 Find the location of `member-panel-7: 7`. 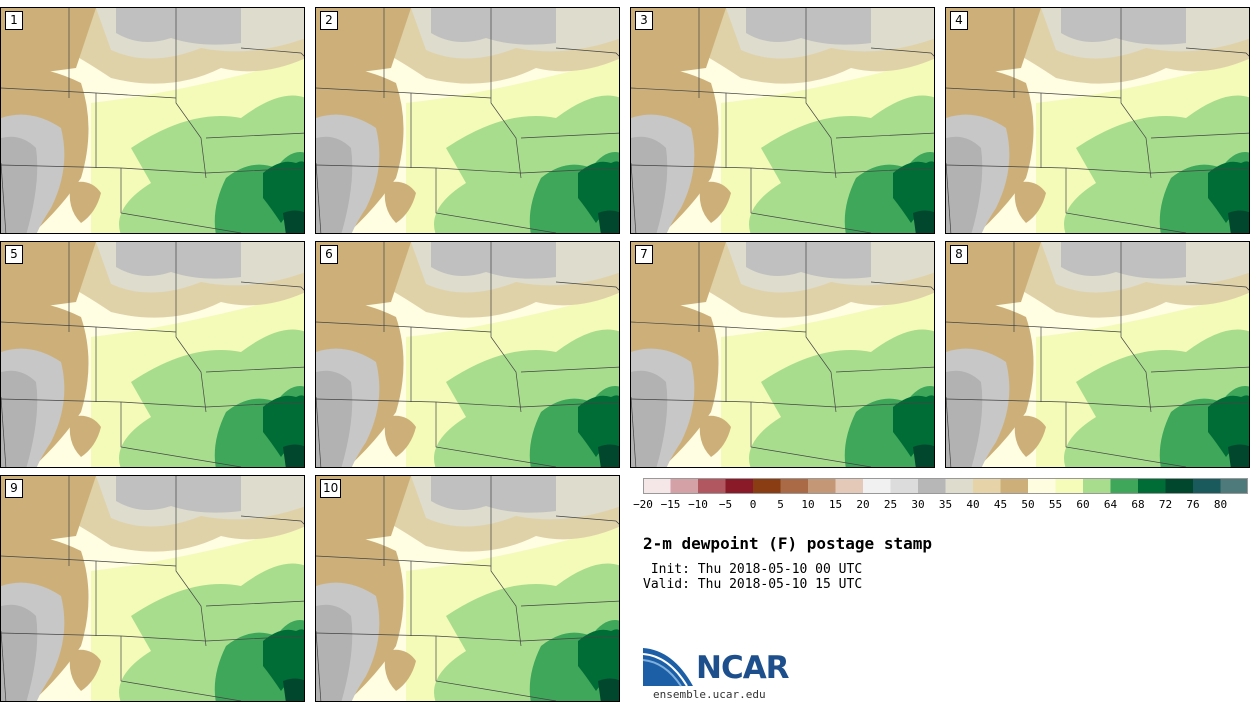

member-panel-7: 7 is located at coordinates (782, 354).